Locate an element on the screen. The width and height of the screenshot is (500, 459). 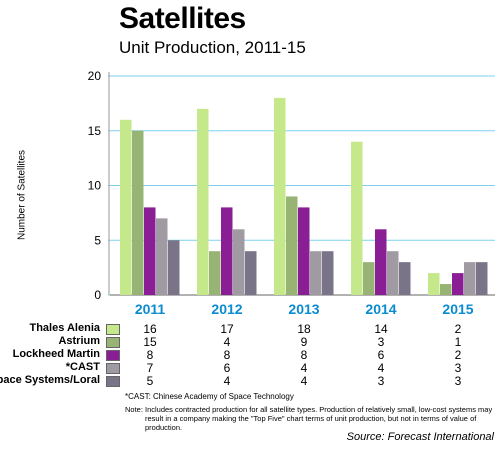
chart-subtitle: Unit Production, 2011-15 is located at coordinates (212, 47).